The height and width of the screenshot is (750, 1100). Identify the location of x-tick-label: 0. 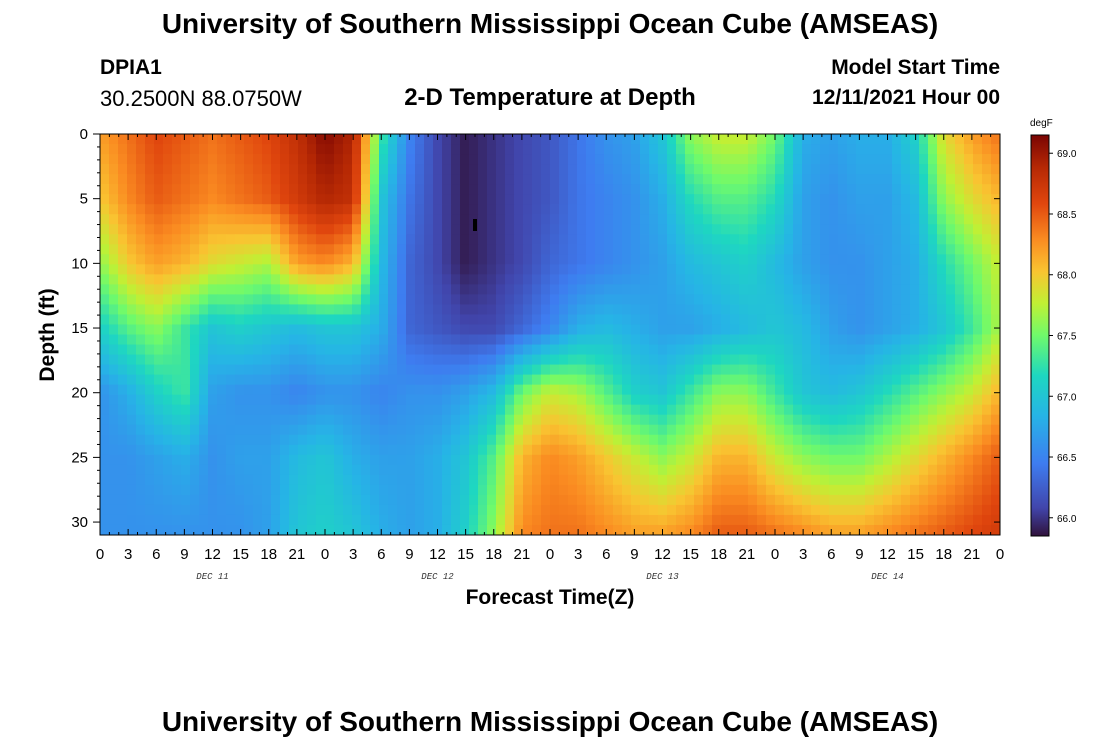
(100, 554).